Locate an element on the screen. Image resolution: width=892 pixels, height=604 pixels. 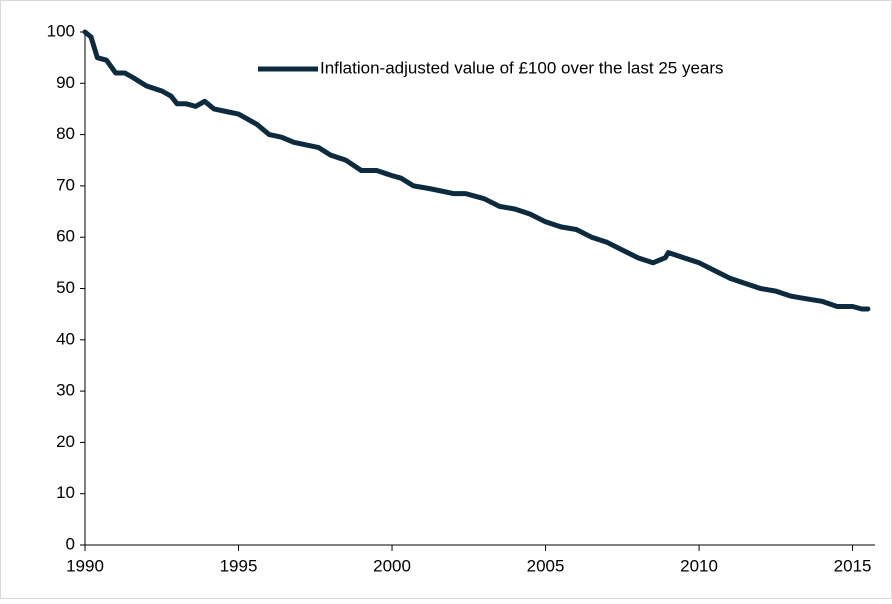
y-tick-label: 10 is located at coordinates (65, 492).